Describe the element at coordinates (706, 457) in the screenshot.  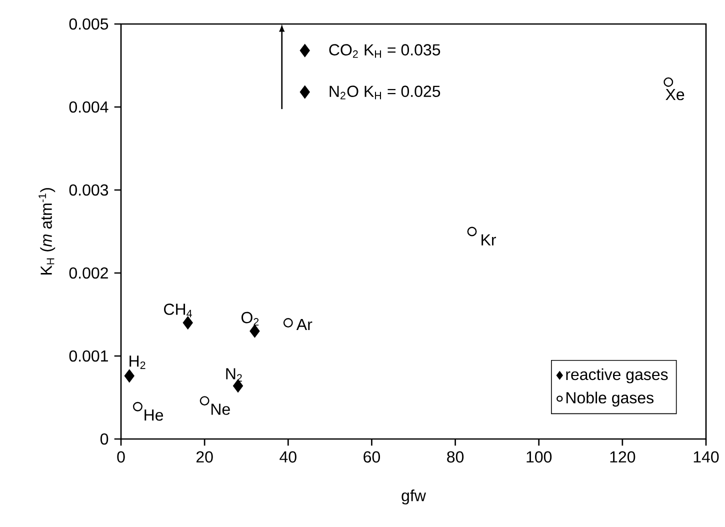
I see `x-tick-label: 140` at that location.